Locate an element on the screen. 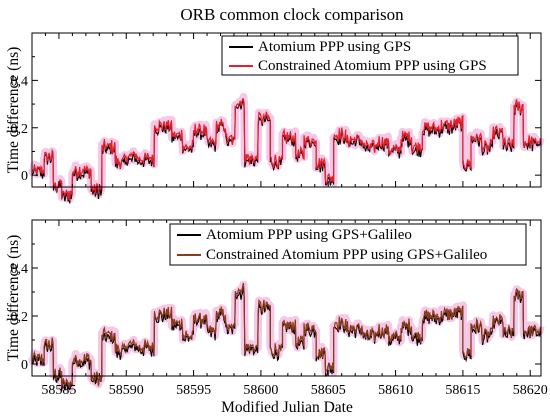 The width and height of the screenshot is (550, 418). x-tick-labels: 58585 58590 58595 58600 58605 58610 58615 58620 is located at coordinates (294, 390).